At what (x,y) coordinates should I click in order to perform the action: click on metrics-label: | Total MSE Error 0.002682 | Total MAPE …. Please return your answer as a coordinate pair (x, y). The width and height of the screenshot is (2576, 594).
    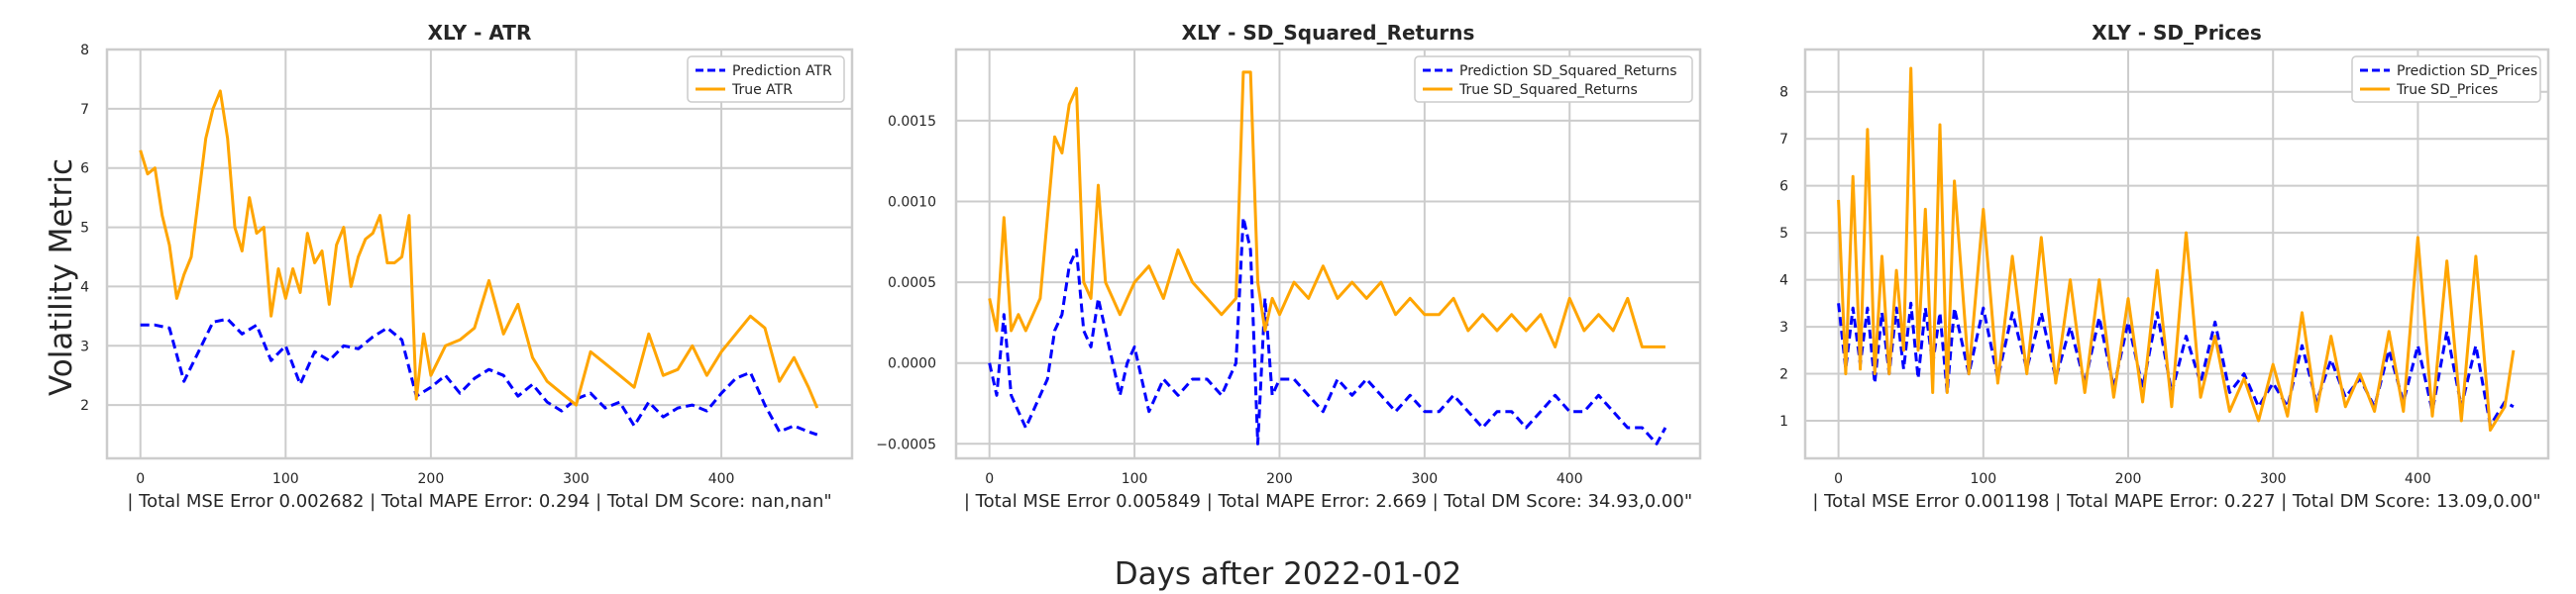
    Looking at the image, I should click on (479, 501).